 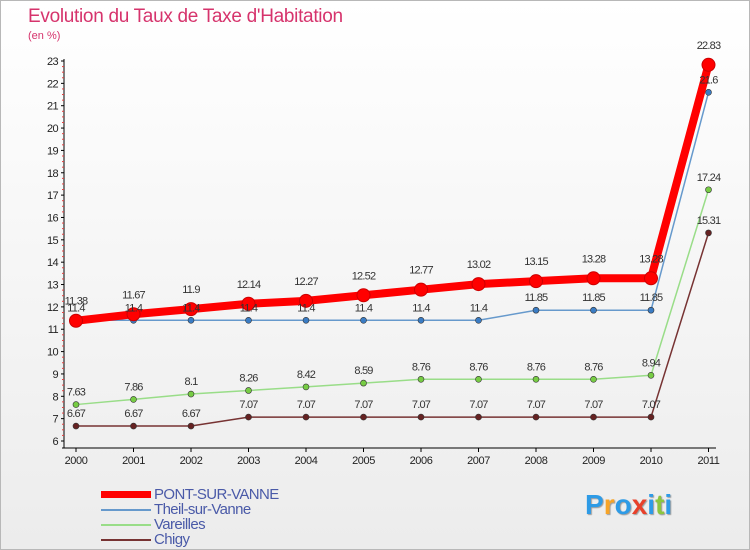 I want to click on chart-subtitle: (en %), so click(x=44, y=36).